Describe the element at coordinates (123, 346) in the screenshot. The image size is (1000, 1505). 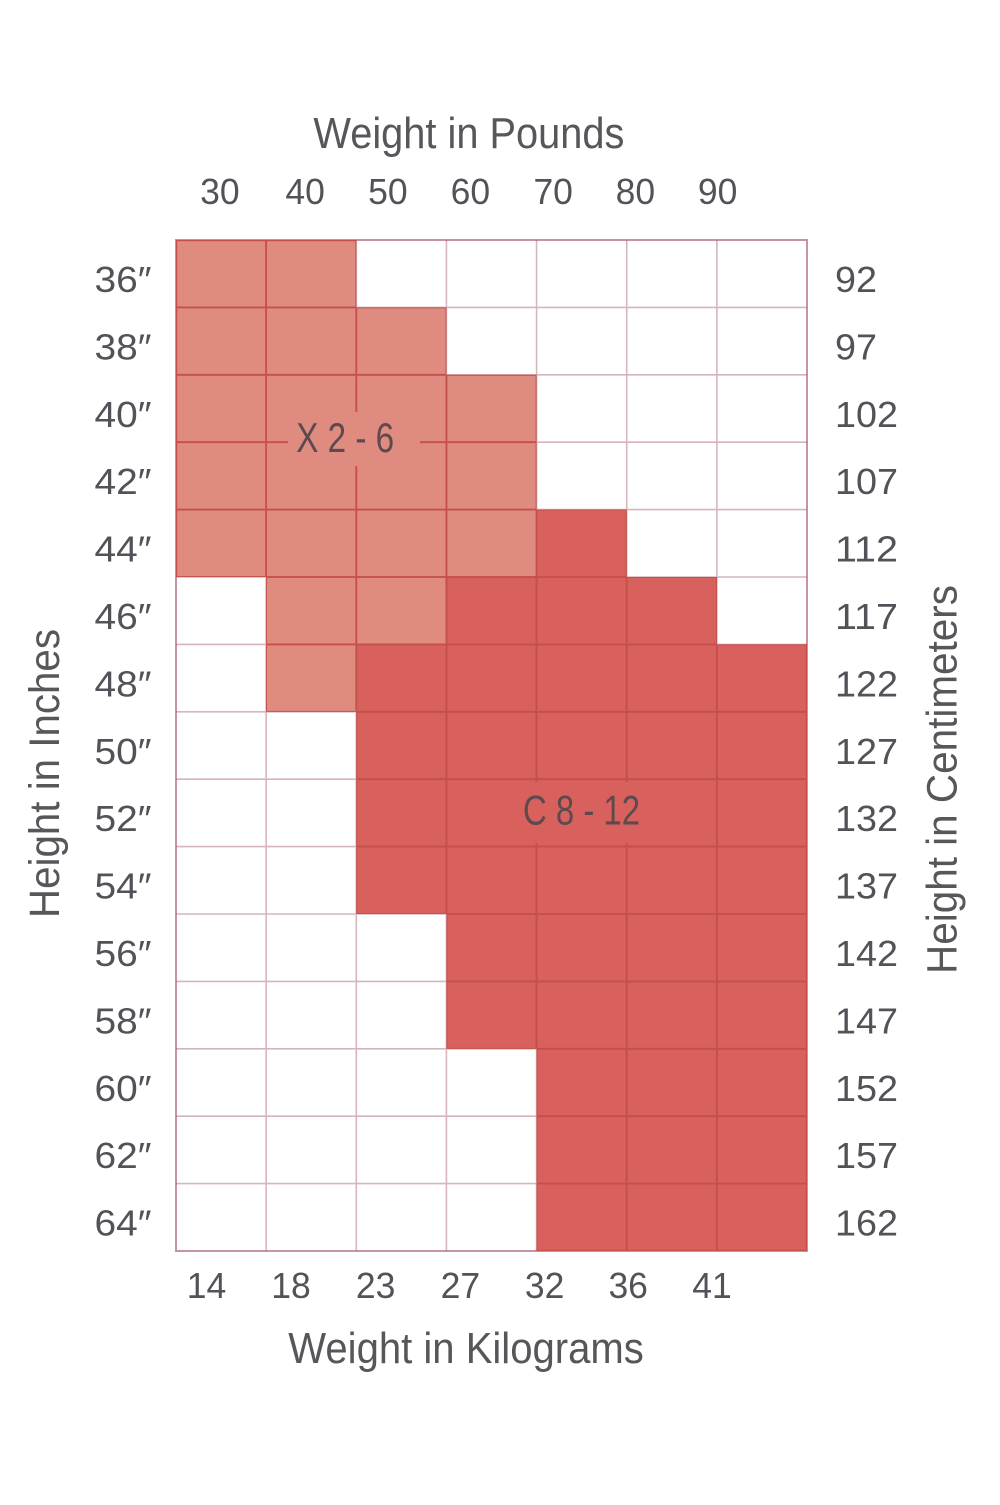
I see `svg-text: 38″` at that location.